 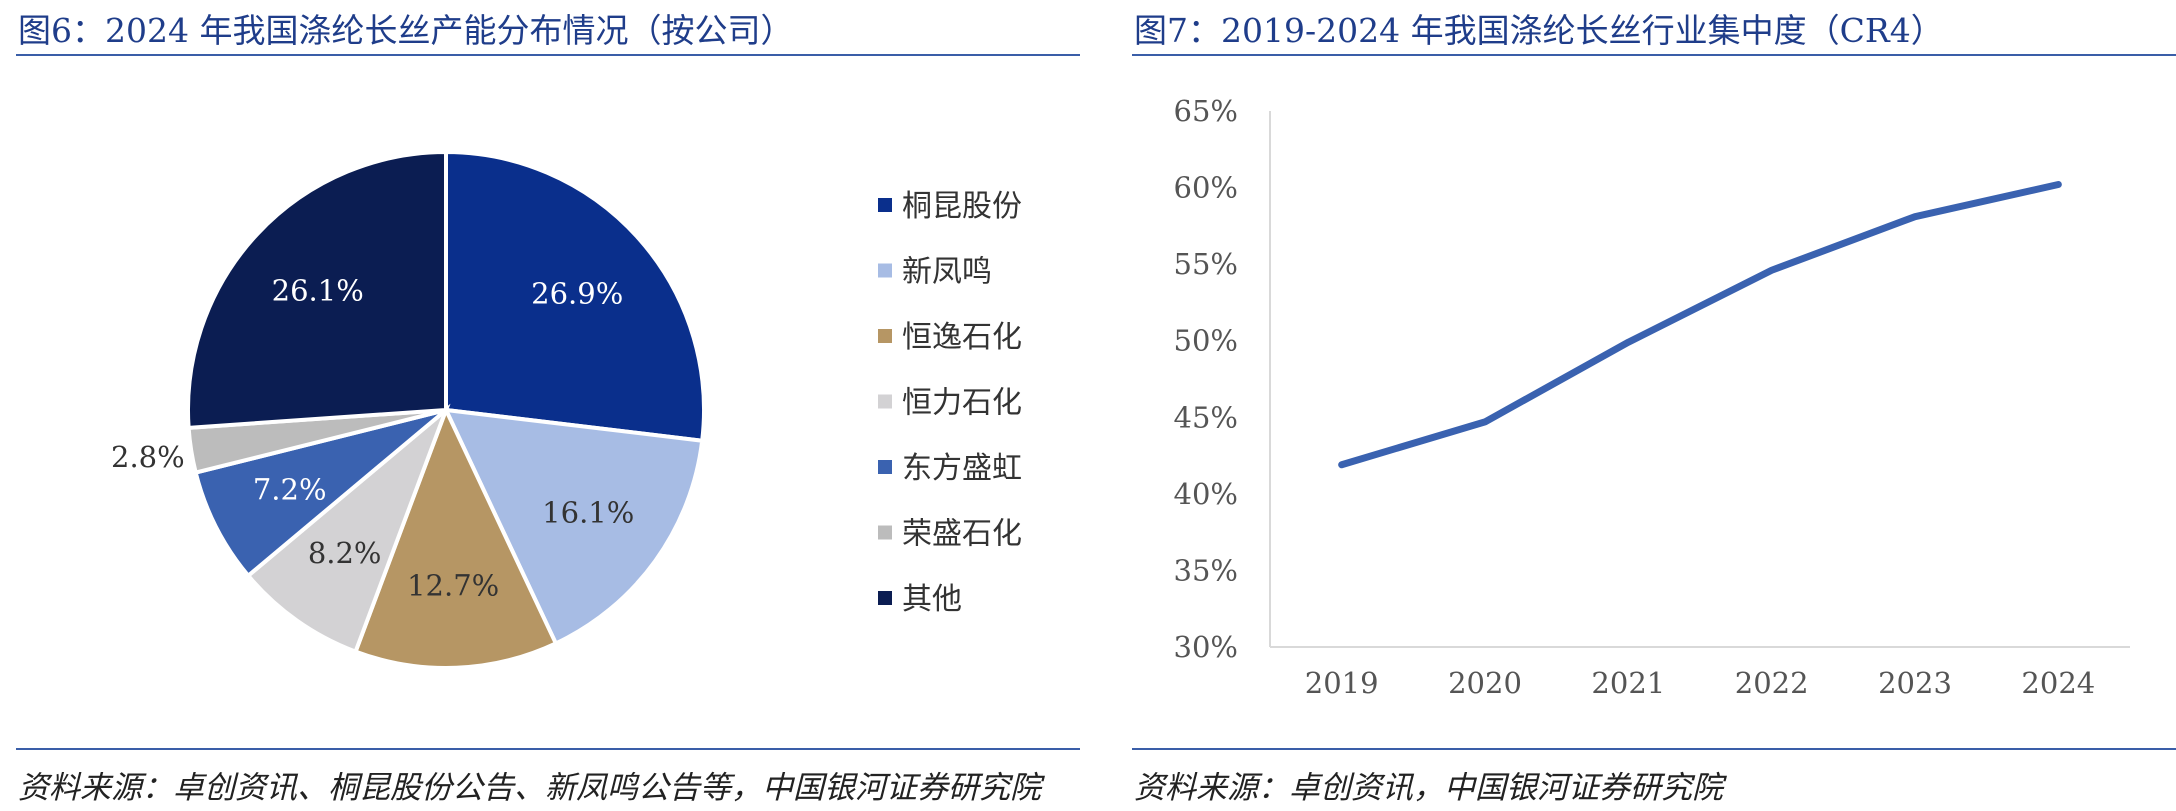 What do you see at coordinates (1485, 683) in the screenshot?
I see `x-tick-label: 2020` at bounding box center [1485, 683].